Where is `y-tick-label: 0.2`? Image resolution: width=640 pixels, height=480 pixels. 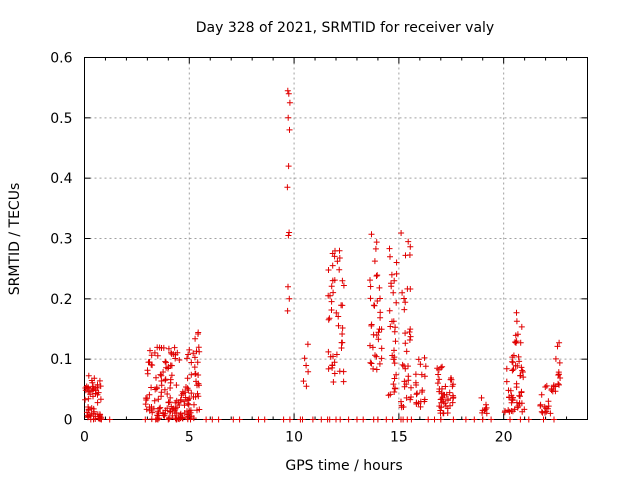 y-tick-label: 0.2 is located at coordinates (61, 300).